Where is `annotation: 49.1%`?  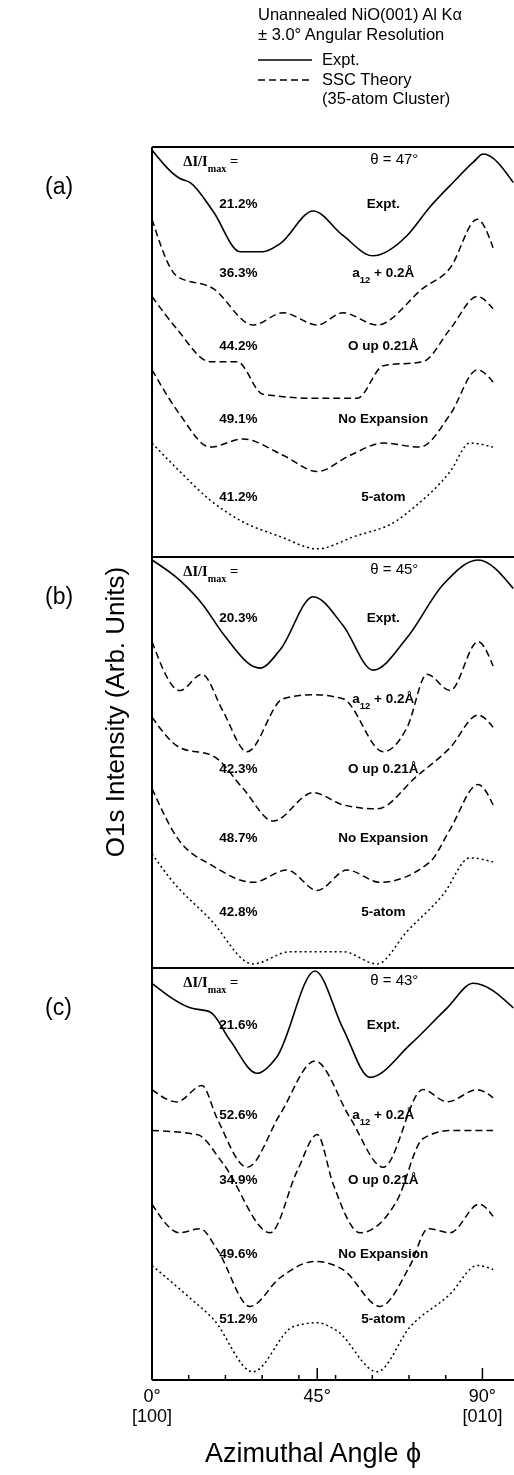 annotation: 49.1% is located at coordinates (238, 419).